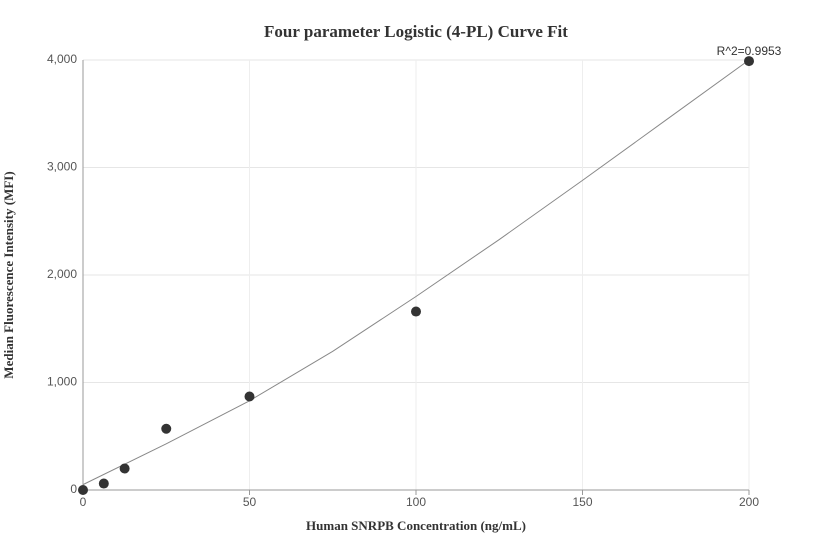  I want to click on x-tick-label: 150, so click(582, 502).